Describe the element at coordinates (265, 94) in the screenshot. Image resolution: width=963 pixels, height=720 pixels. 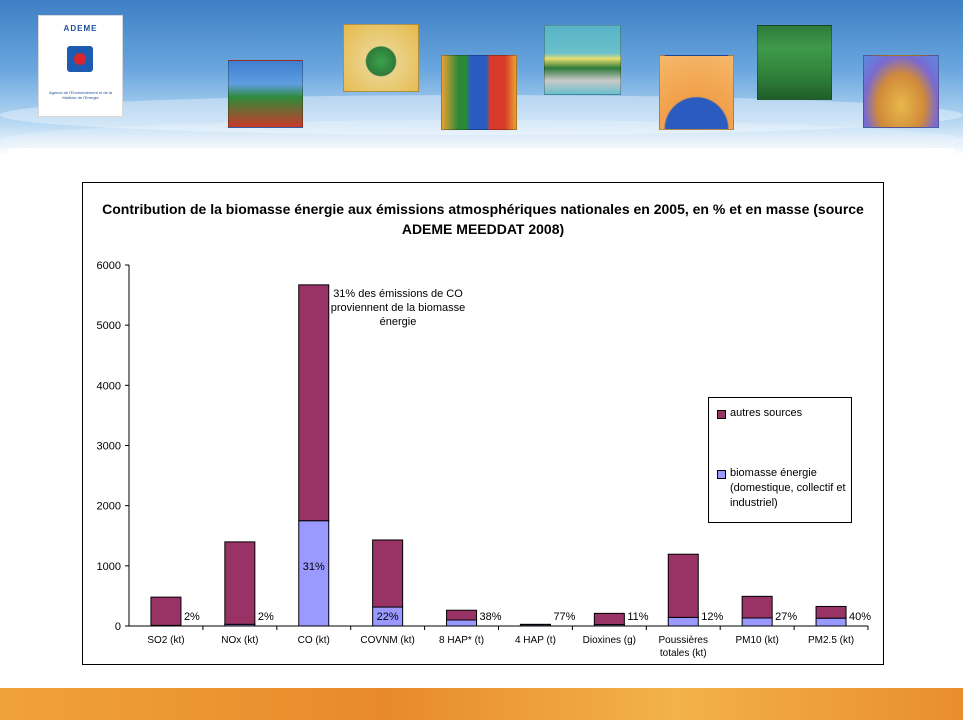
I see `forest-painting-thumbnail` at that location.